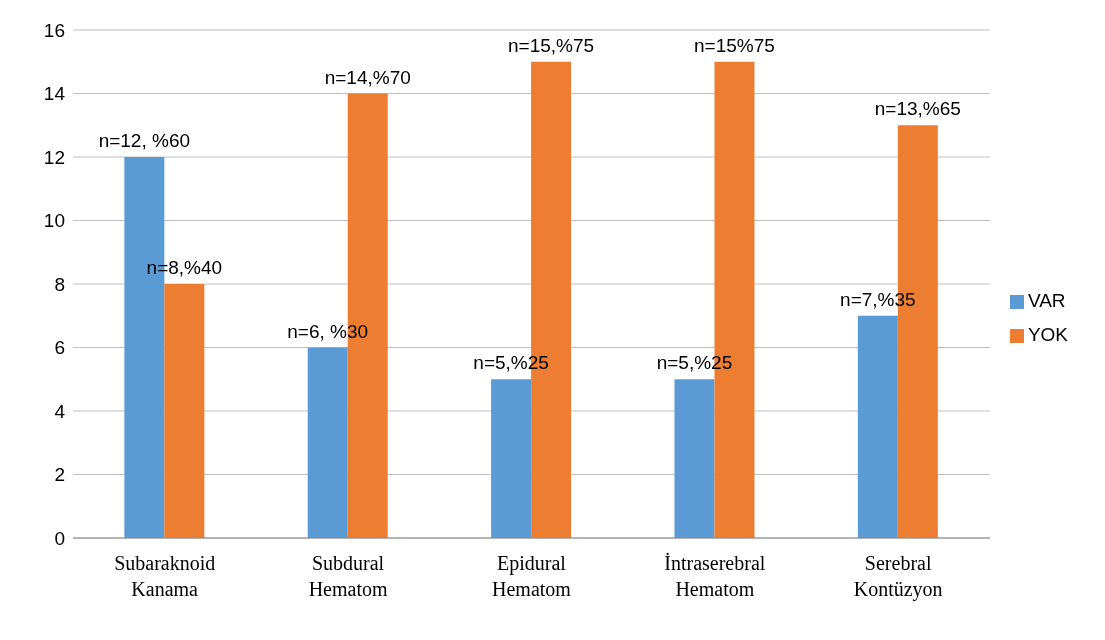 Image resolution: width=1105 pixels, height=640 pixels. Describe the element at coordinates (715, 576) in the screenshot. I see `x-tick-label: İntraserebral Hematom` at that location.